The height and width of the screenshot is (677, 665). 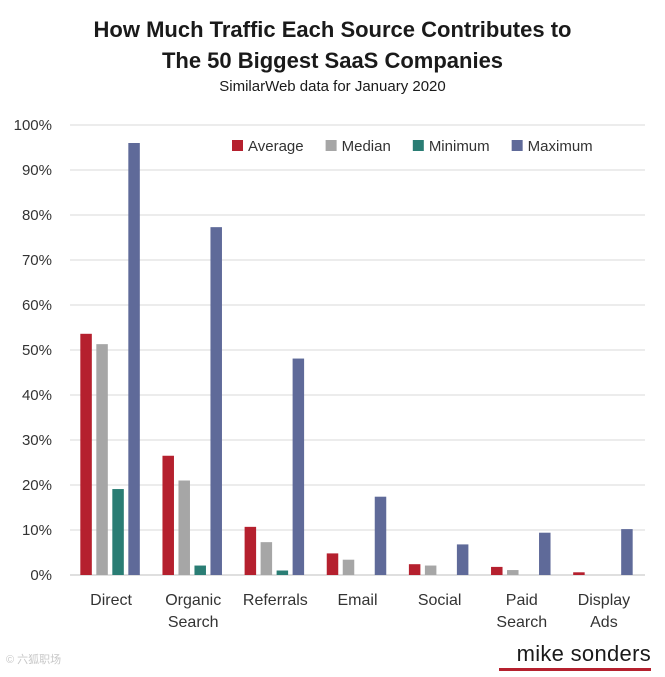 What do you see at coordinates (517, 145) in the screenshot?
I see `legend-swatch-maximum` at bounding box center [517, 145].